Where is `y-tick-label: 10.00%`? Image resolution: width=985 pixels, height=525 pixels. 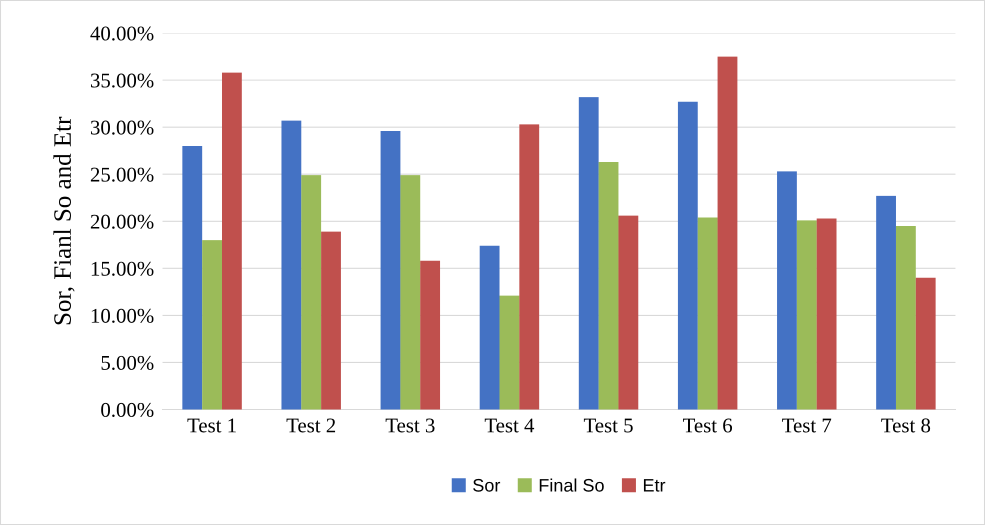
y-tick-label: 10.00% is located at coordinates (123, 315).